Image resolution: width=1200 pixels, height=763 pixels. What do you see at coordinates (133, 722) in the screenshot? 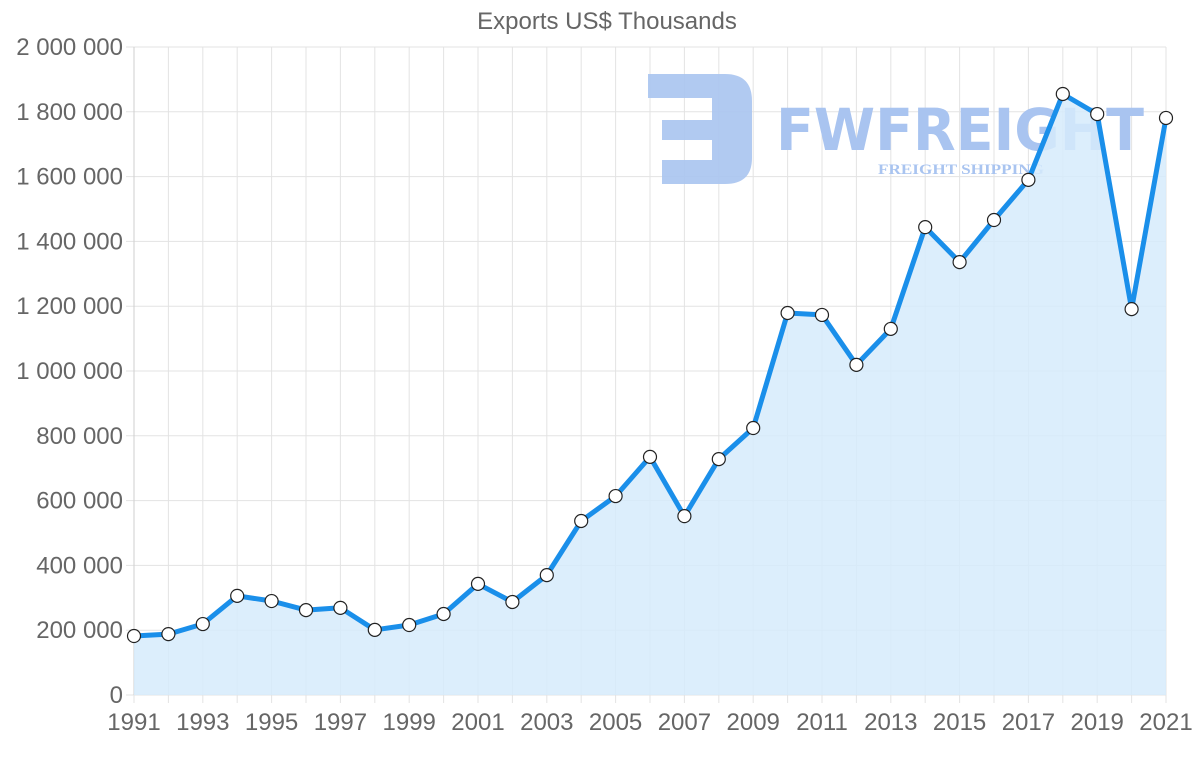
I see `x-tick-label: 1991` at bounding box center [133, 722].